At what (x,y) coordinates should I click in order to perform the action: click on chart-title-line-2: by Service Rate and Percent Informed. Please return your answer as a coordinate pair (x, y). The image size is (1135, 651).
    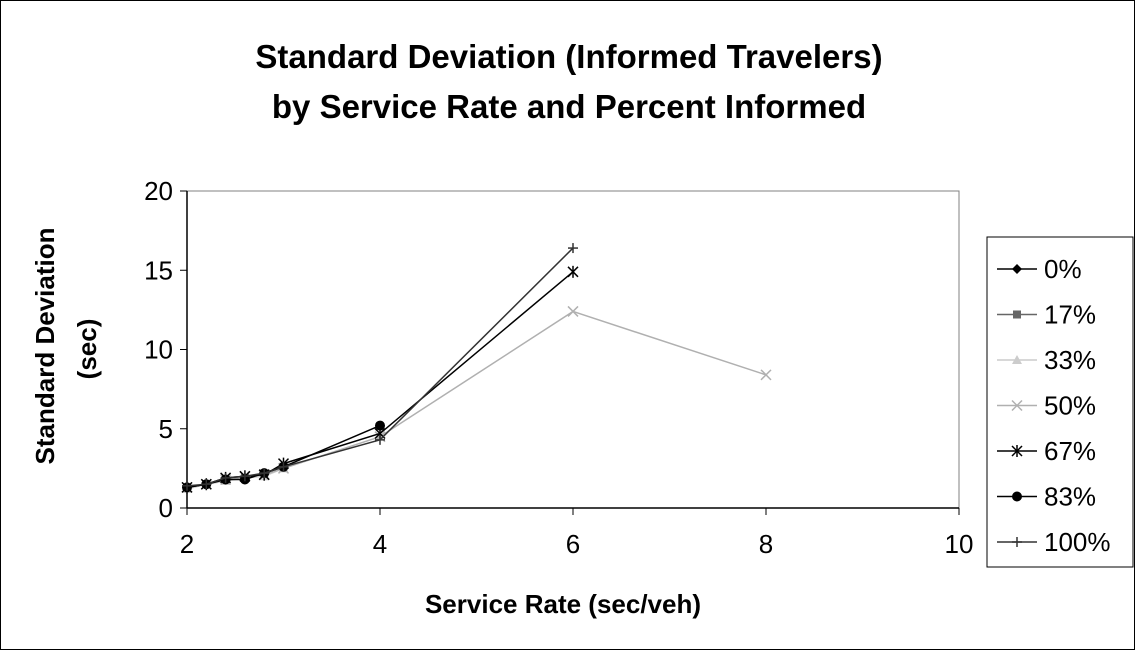
    Looking at the image, I should click on (569, 106).